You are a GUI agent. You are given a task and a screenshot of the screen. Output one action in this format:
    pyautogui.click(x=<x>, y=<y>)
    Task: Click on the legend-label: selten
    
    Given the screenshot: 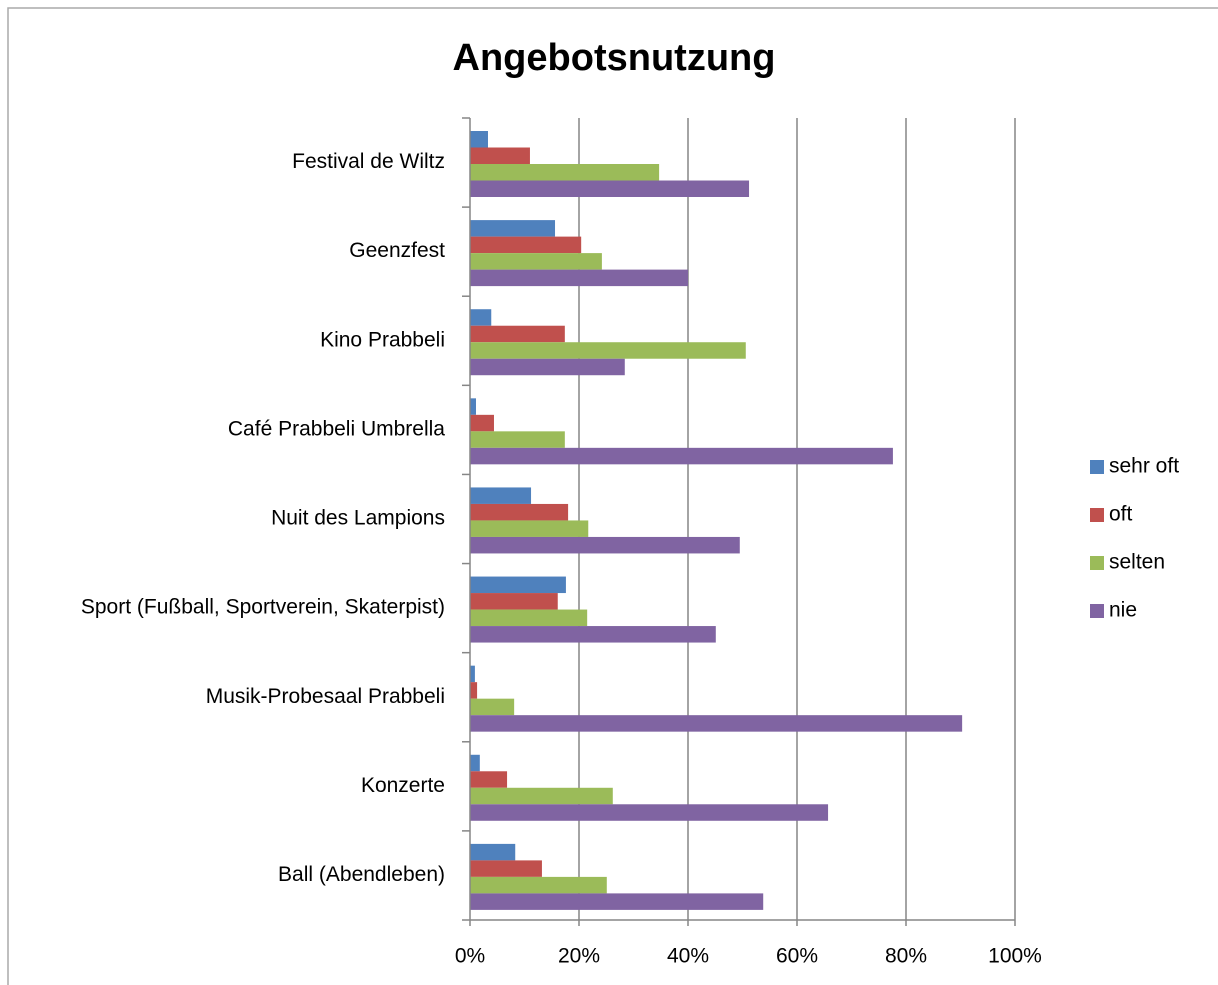 What is the action you would take?
    pyautogui.click(x=1137, y=562)
    